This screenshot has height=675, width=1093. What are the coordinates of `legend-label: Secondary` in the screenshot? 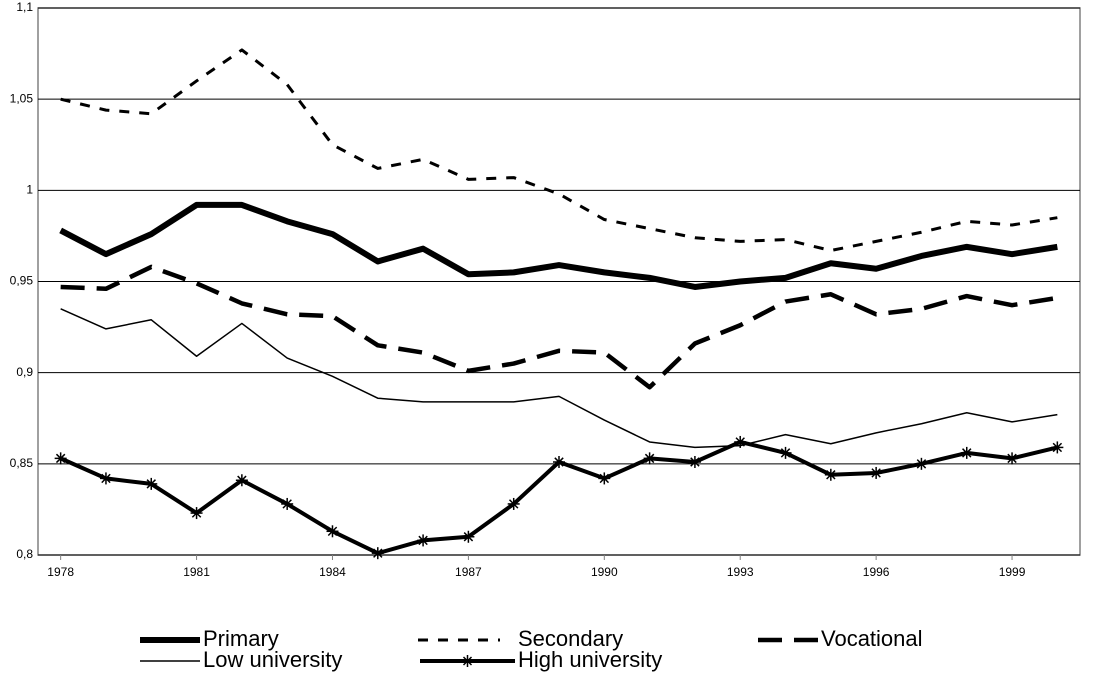 It's located at (570, 638).